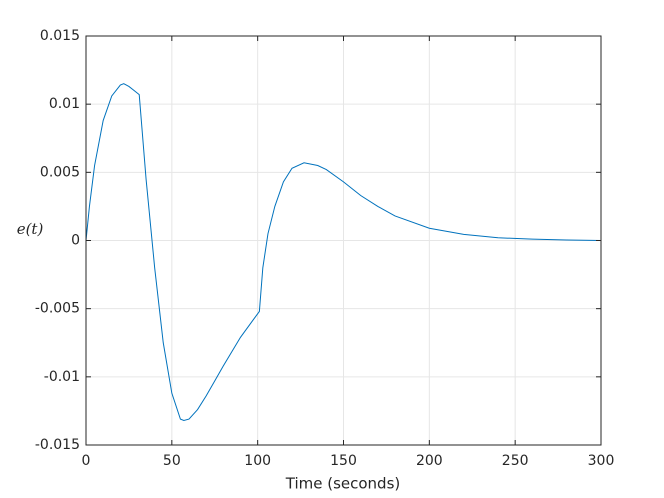 The height and width of the screenshot is (498, 664). I want to click on x-tick-label: 300, so click(601, 461).